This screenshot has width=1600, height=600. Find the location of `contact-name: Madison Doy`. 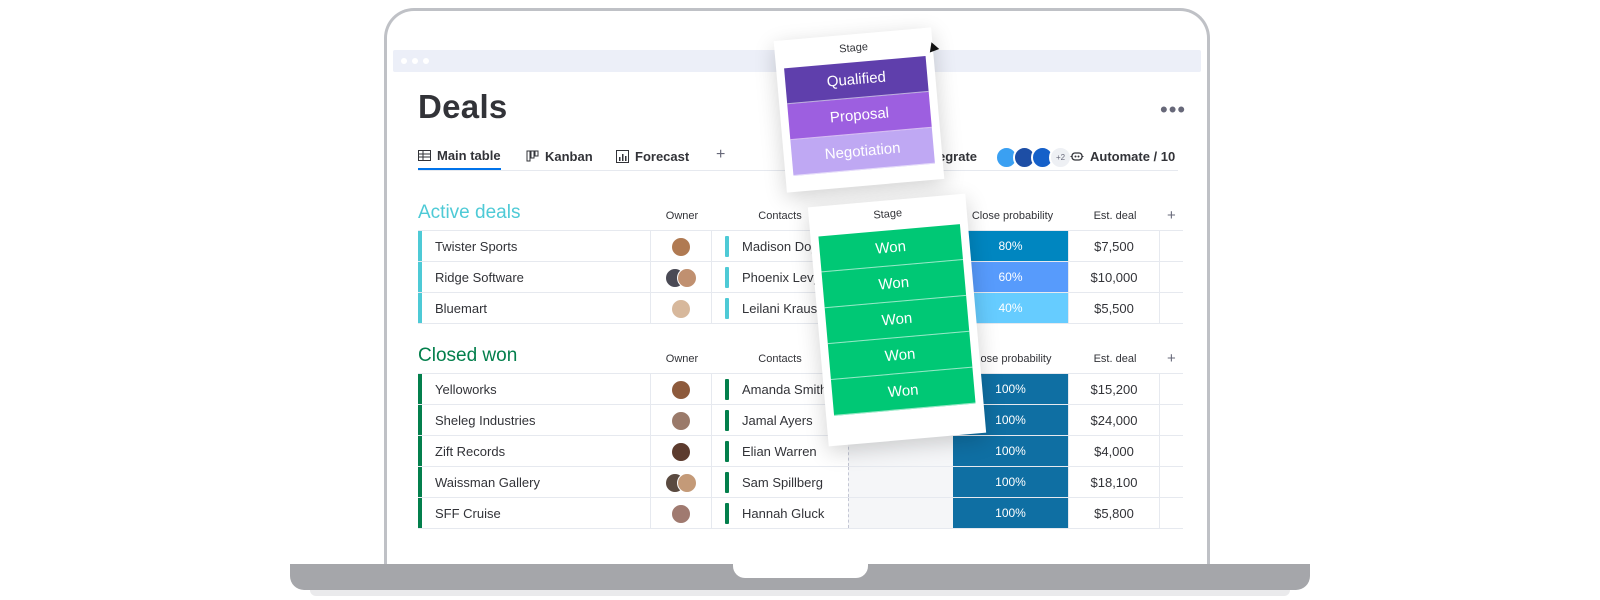

contact-name: Madison Doy is located at coordinates (780, 246).